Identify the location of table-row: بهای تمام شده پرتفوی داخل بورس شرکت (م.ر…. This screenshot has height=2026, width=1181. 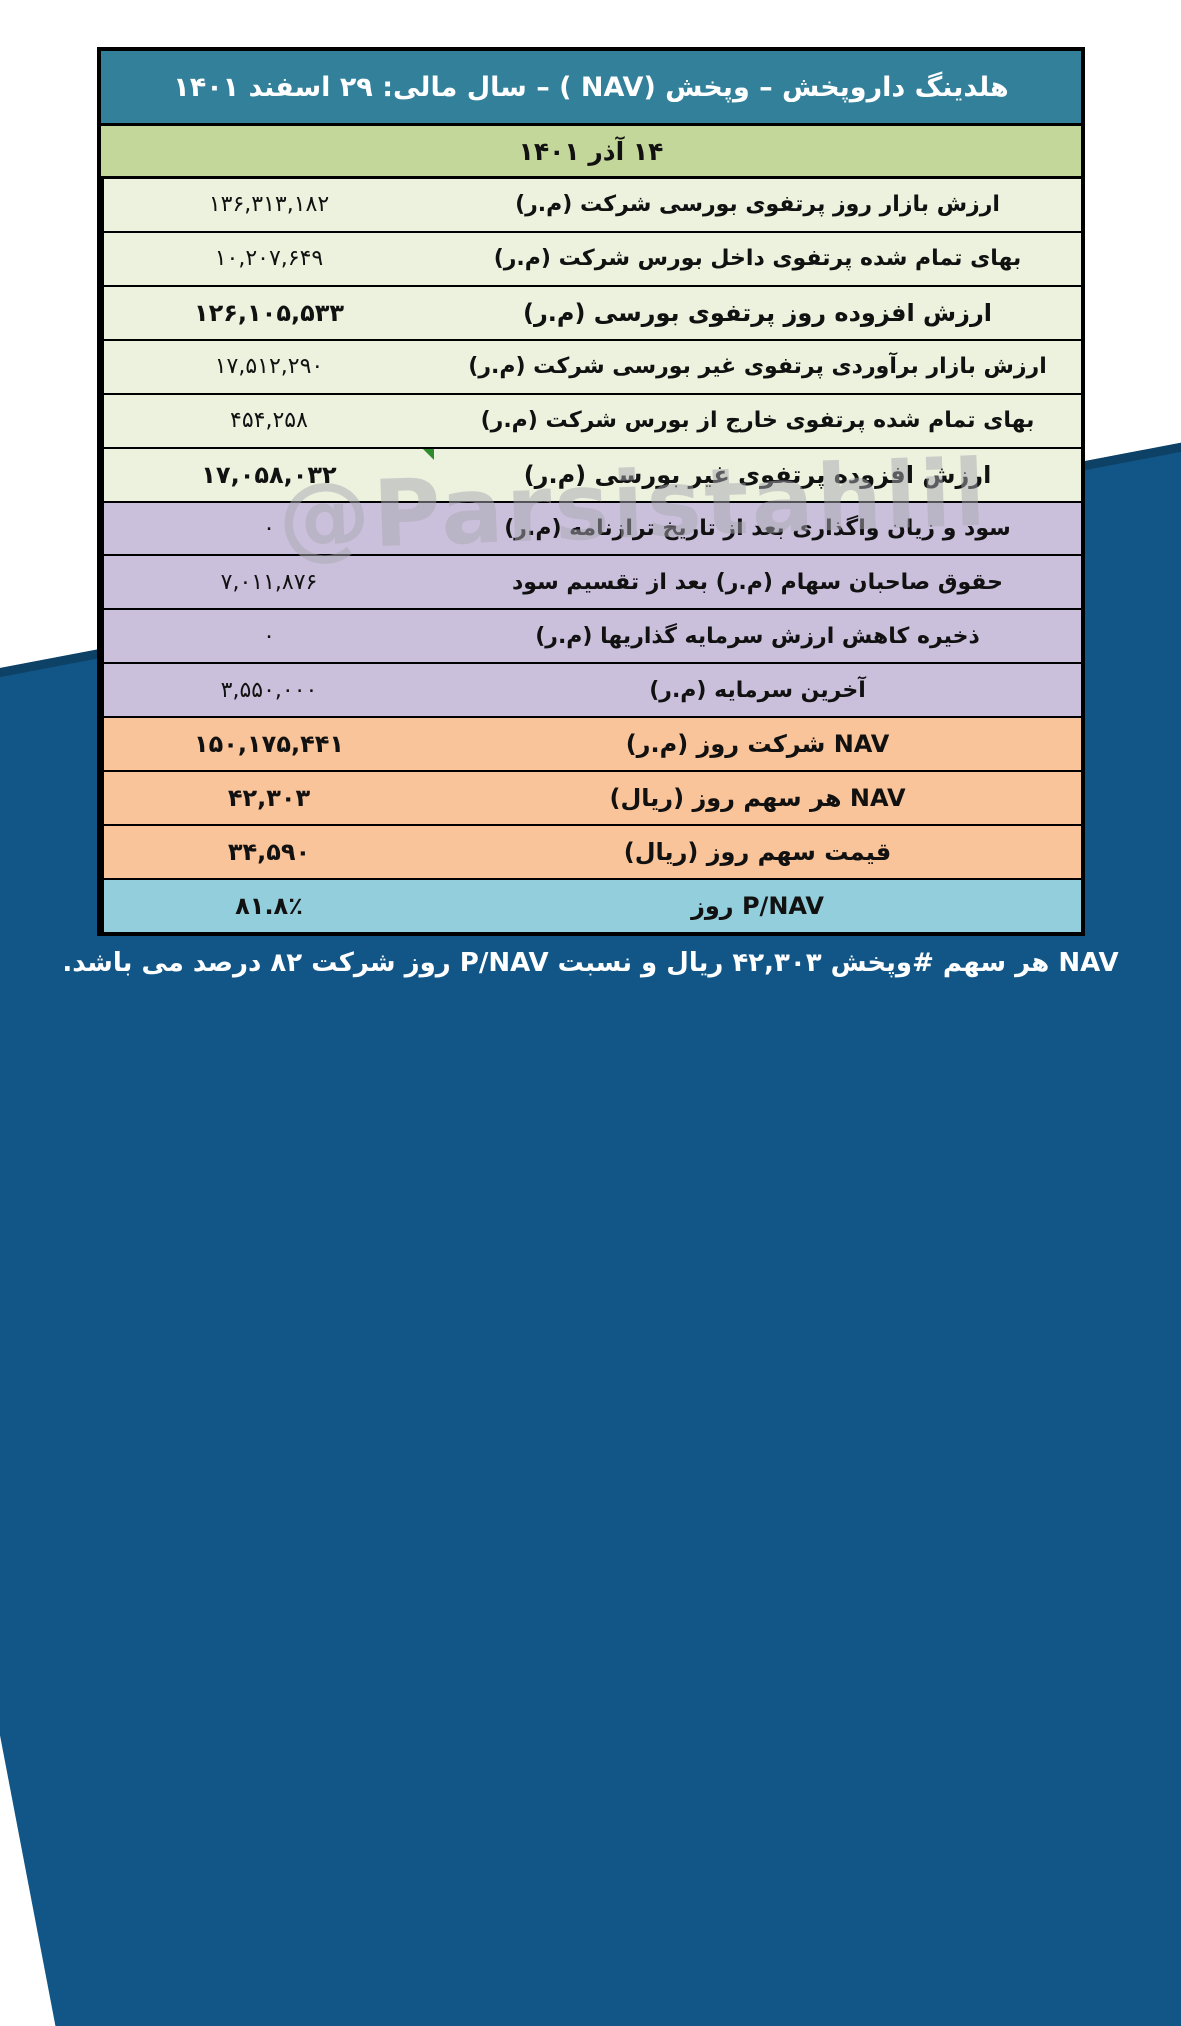
(591, 259).